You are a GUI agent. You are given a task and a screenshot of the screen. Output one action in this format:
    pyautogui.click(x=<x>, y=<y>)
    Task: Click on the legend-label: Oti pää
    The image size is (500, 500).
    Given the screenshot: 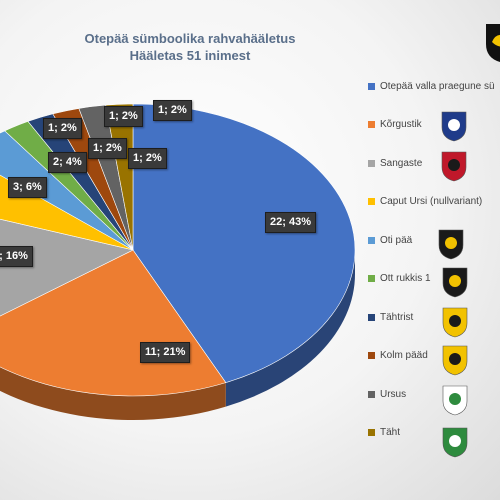 What is the action you would take?
    pyautogui.click(x=396, y=240)
    